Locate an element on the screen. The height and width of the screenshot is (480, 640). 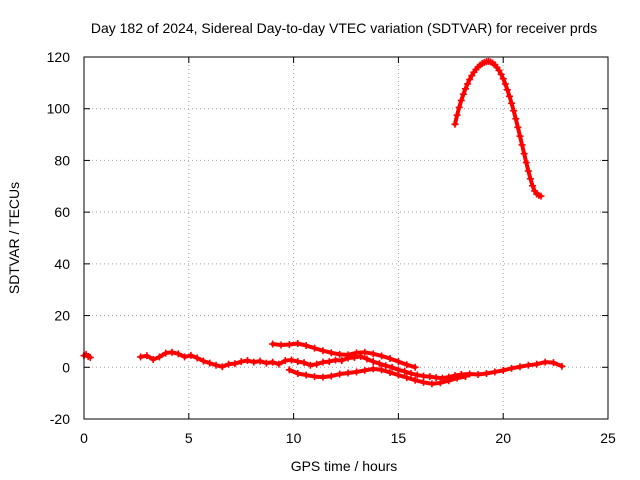
y-tick-label: -20 is located at coordinates (60, 419).